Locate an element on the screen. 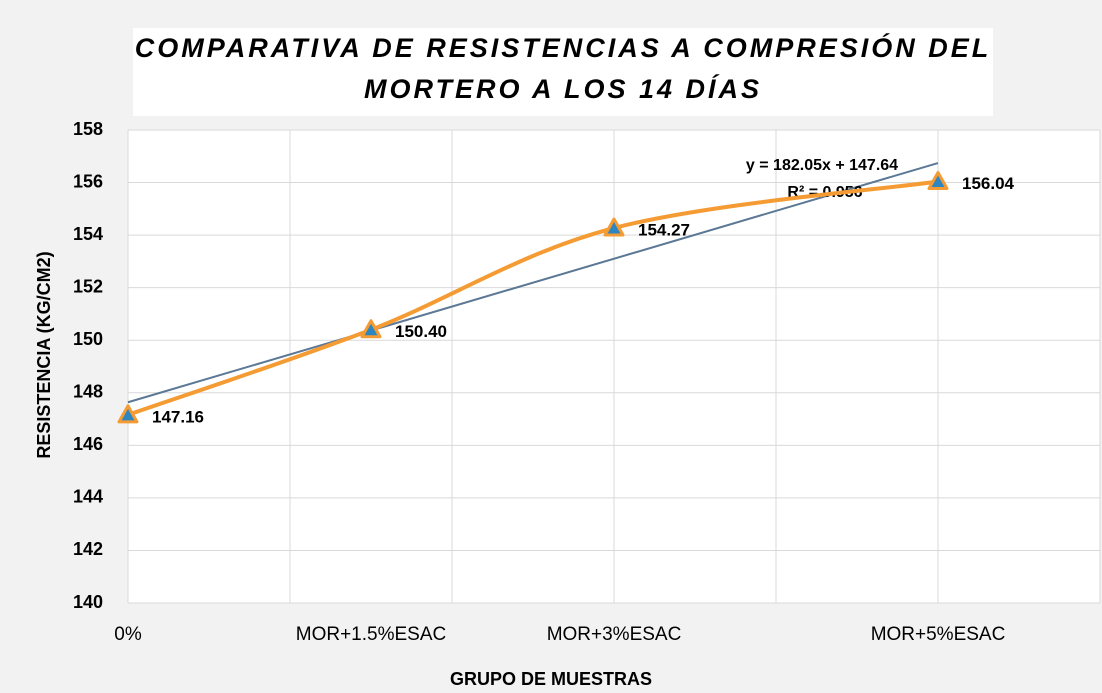  y-tick-label: 146 is located at coordinates (88, 444).